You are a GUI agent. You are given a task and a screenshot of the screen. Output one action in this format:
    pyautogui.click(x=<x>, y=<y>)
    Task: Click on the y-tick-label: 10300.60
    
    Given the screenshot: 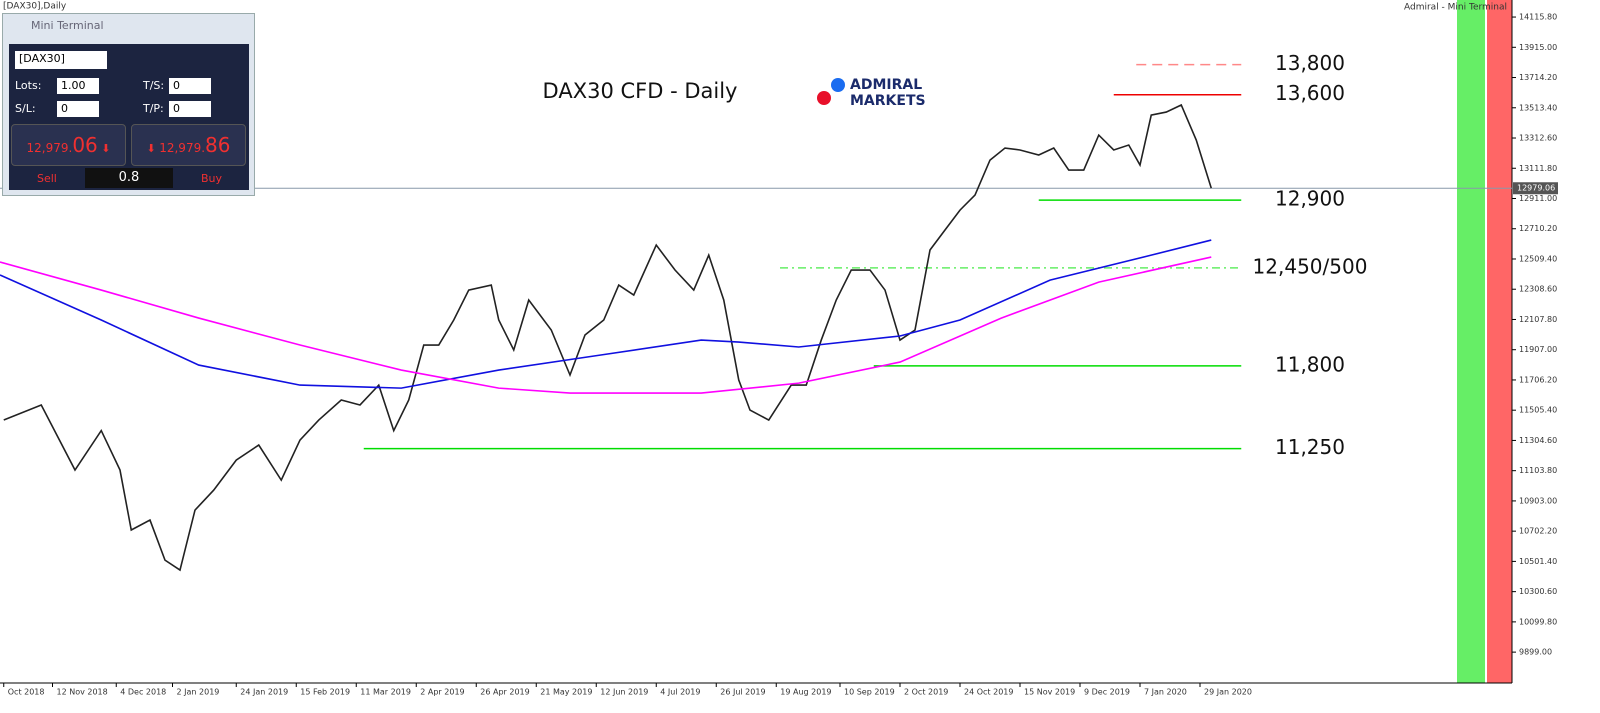 What is the action you would take?
    pyautogui.click(x=1538, y=591)
    